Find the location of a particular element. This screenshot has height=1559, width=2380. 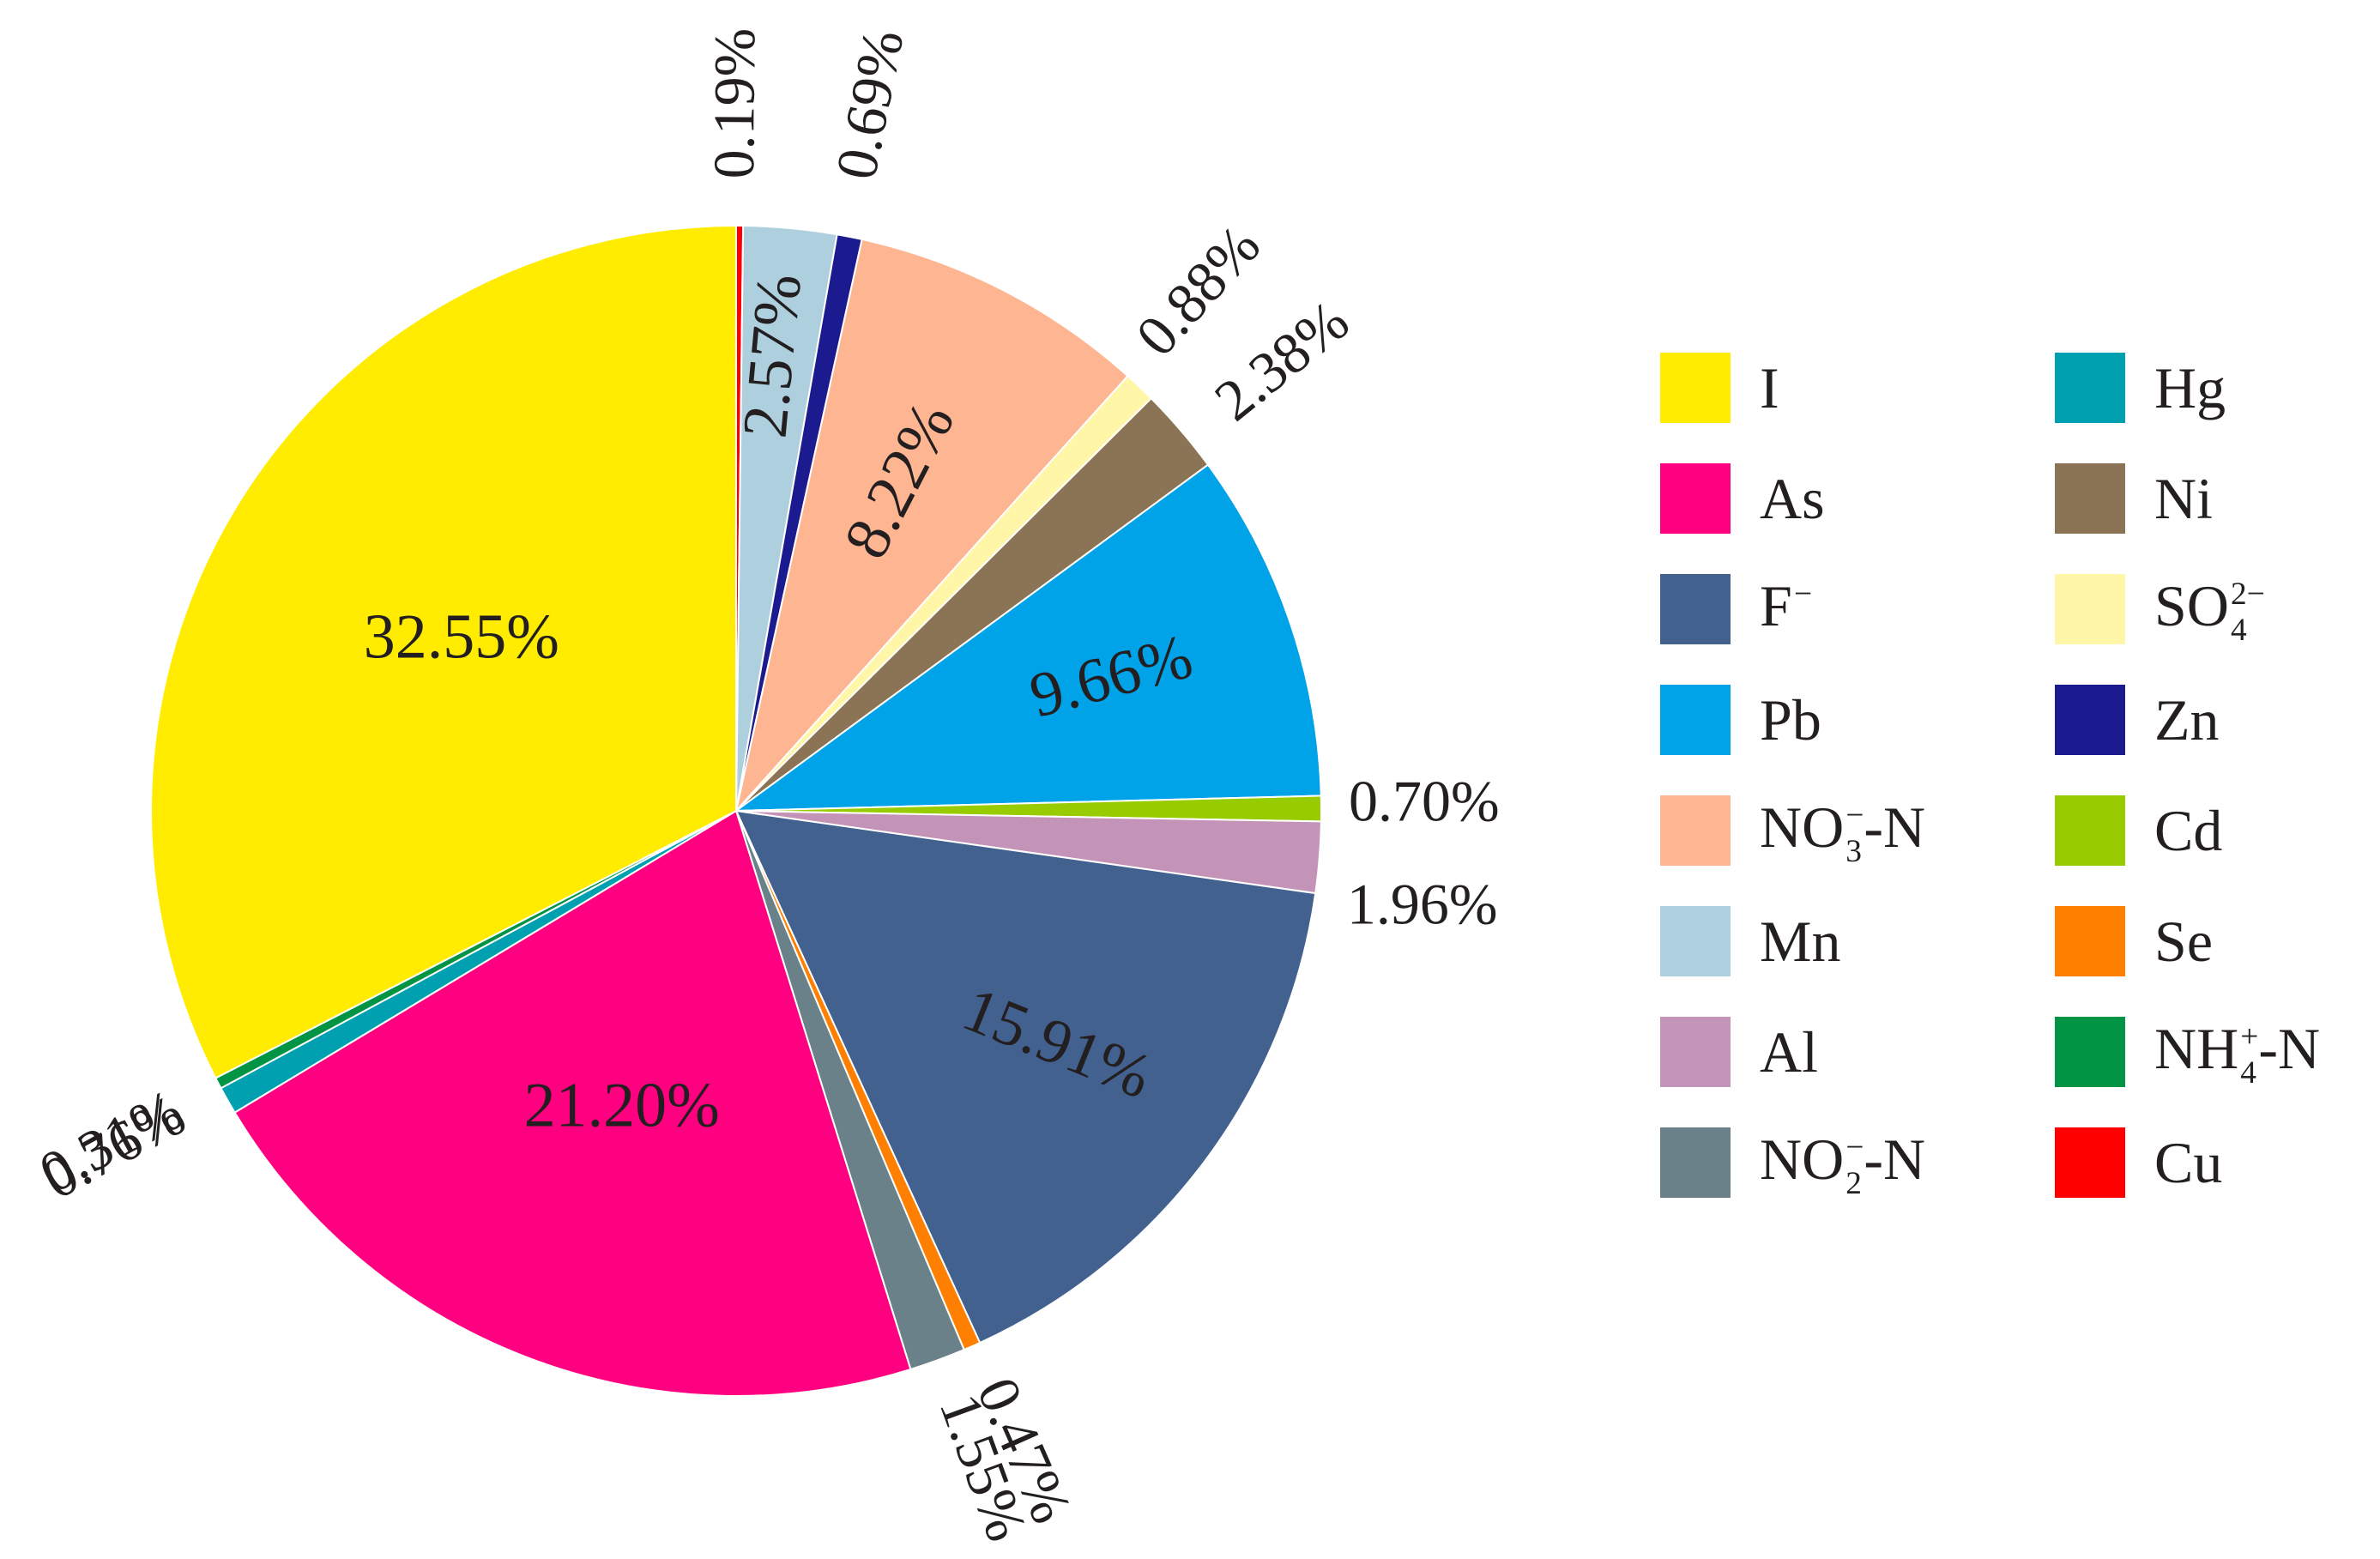

slice-label-mn: 2.57% is located at coordinates (772, 356).